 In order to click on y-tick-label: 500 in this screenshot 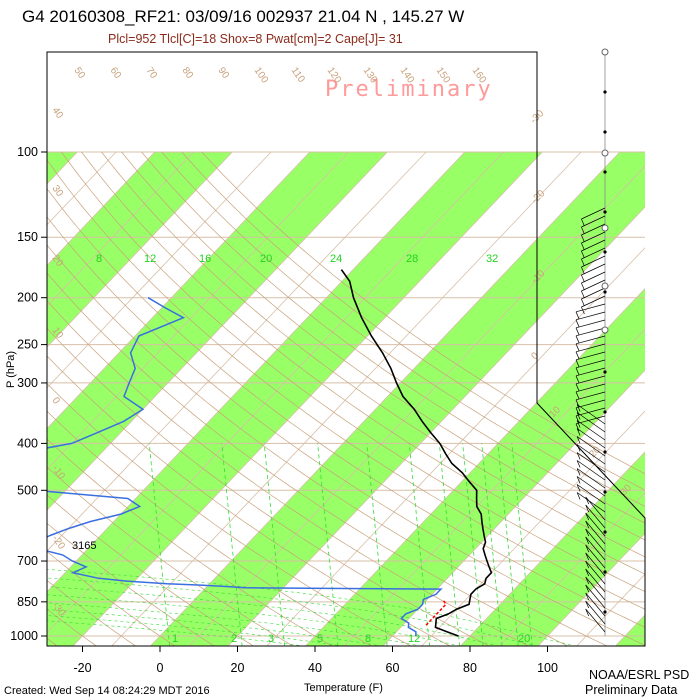, I will do `click(27, 490)`.